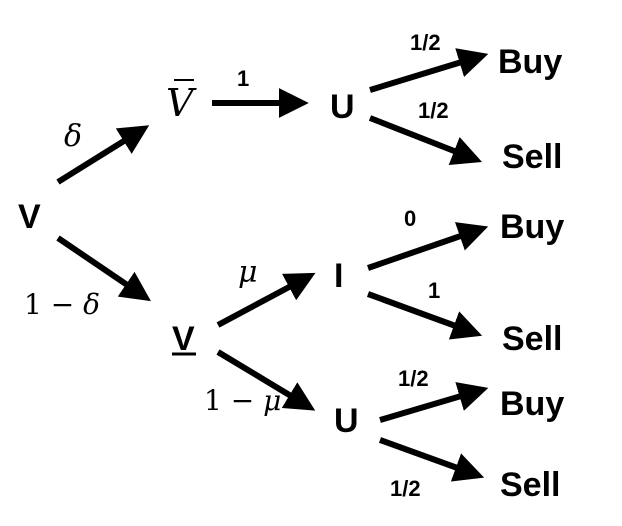 Image resolution: width=622 pixels, height=526 pixels. I want to click on edge-u-bot-to-buy, so click(434, 402).